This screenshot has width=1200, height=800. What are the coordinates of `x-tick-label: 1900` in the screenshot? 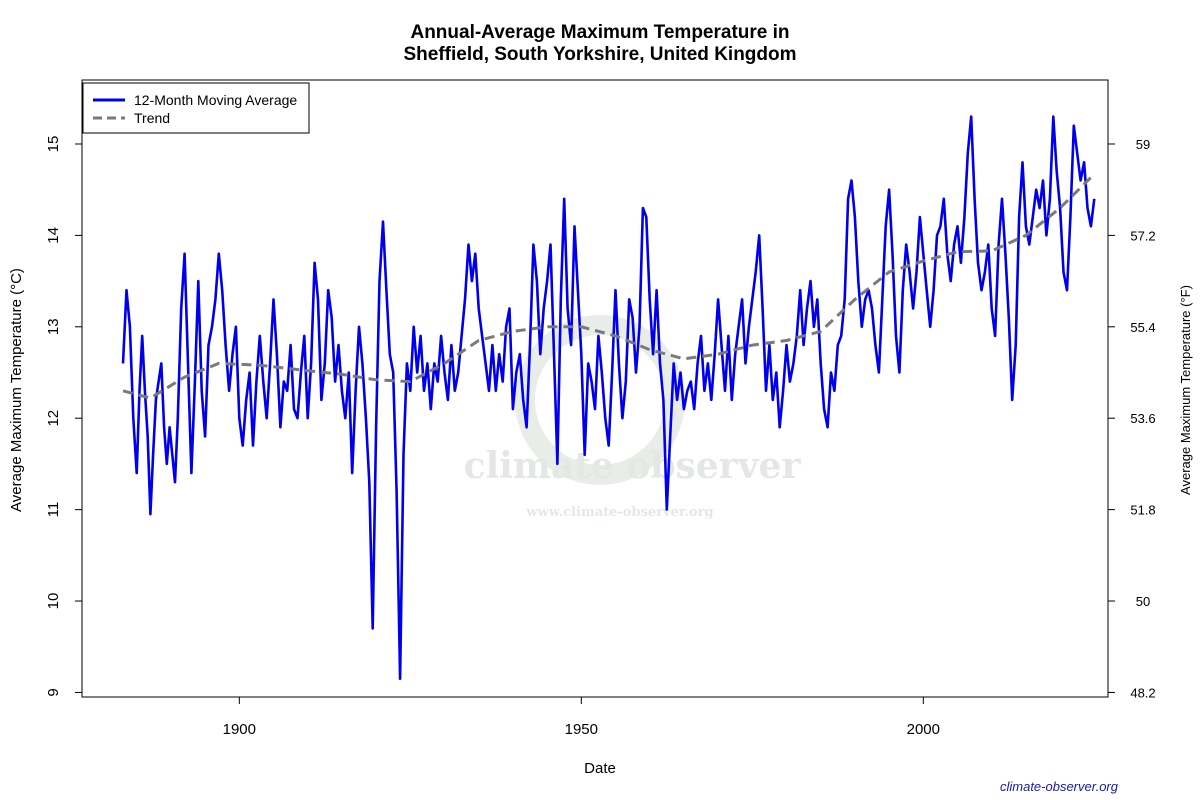 It's located at (239, 729).